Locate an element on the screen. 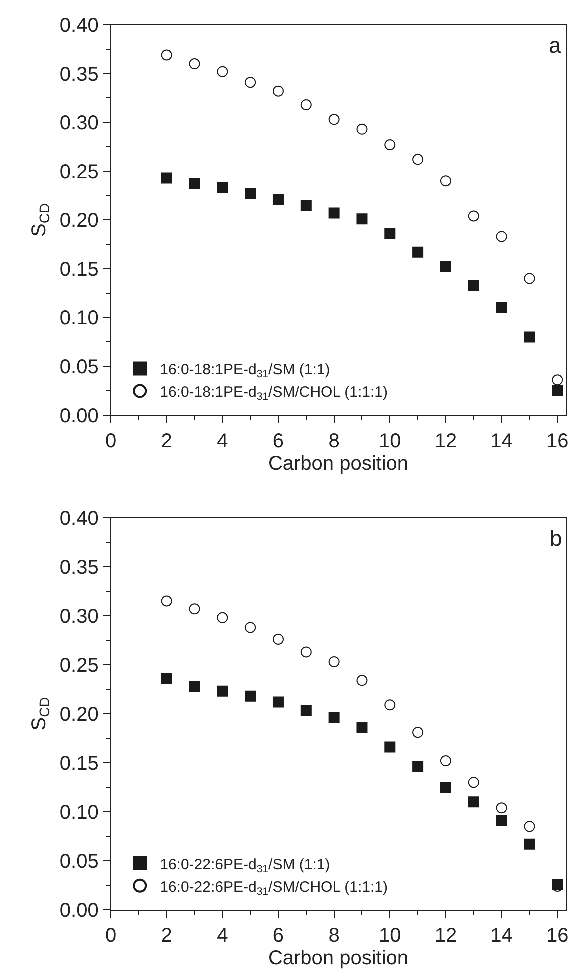 The image size is (577, 974). legend-label: 16:0-22:6PE-d$_{31}$/SM/CHOL (1:1:1) is located at coordinates (274, 888).